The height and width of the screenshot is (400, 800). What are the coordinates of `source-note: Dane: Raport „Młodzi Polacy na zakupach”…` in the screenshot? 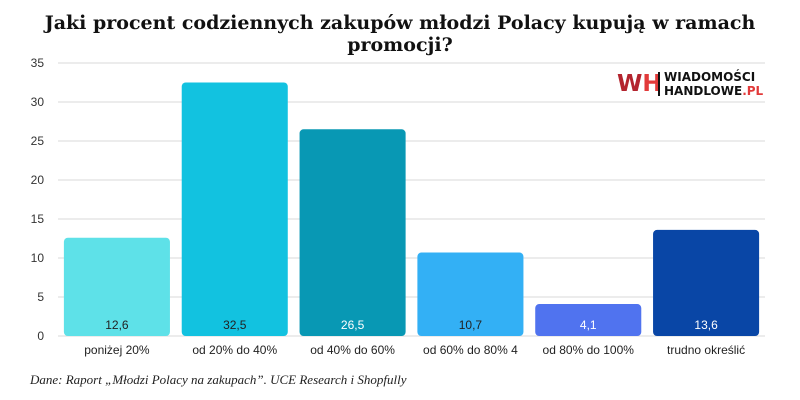 It's located at (218, 379).